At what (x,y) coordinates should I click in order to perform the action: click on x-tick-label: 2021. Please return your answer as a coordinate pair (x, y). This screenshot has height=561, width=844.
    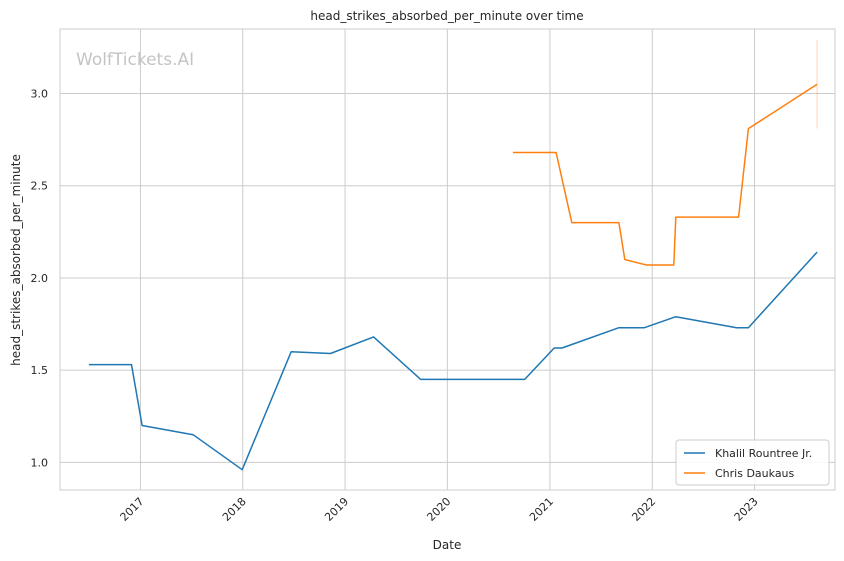
    Looking at the image, I should click on (541, 509).